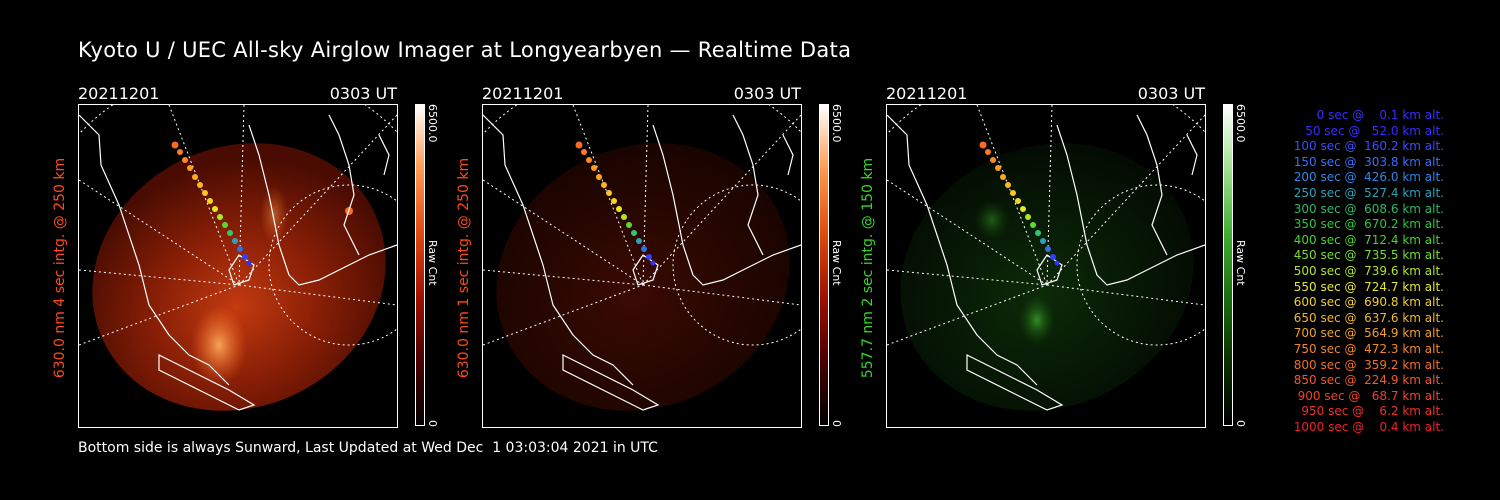 The image size is (1500, 500). Describe the element at coordinates (1366, 146) in the screenshot. I see `legend-item: 100 sec @ 160.2 km alt.` at that location.